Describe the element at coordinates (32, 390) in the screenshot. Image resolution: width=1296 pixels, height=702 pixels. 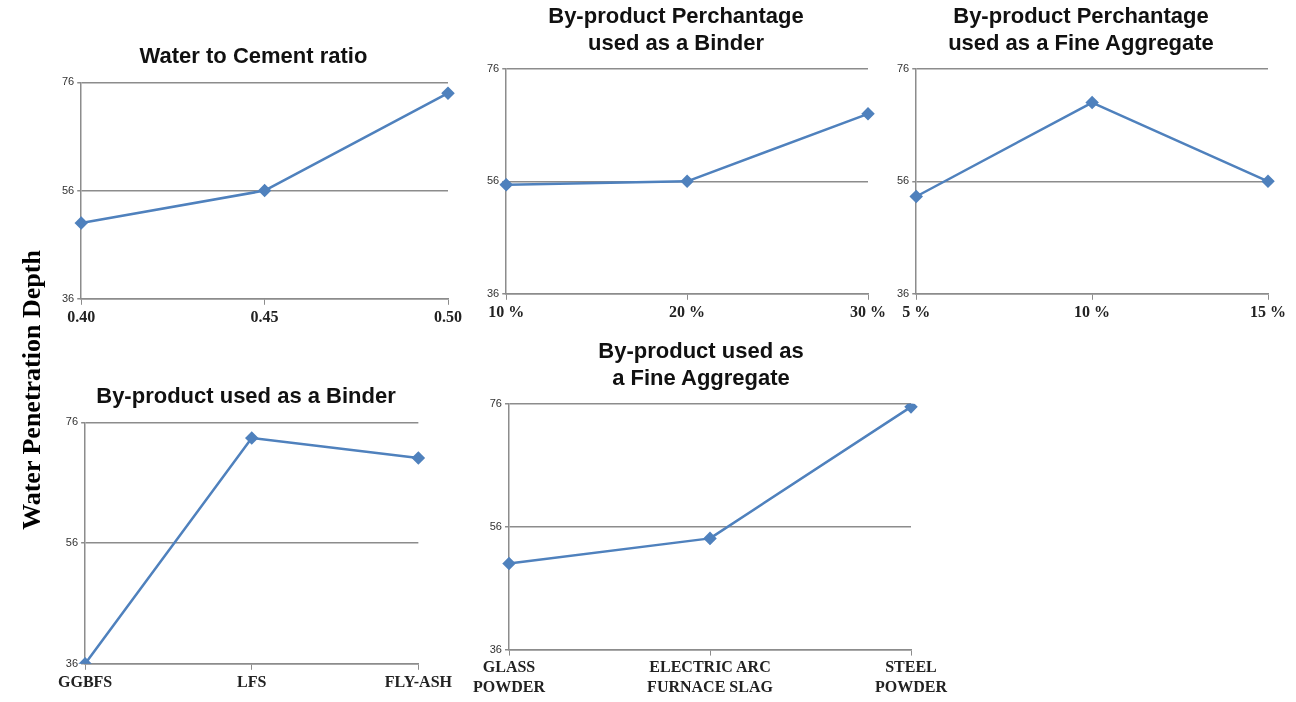
I see `y-axis-title: Water Penetration Depth` at that location.